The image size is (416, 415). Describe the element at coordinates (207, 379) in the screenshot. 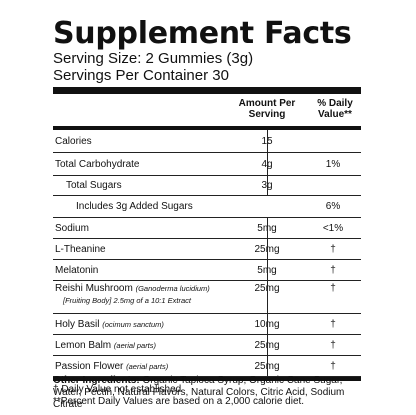

I see `bottom-divider` at that location.